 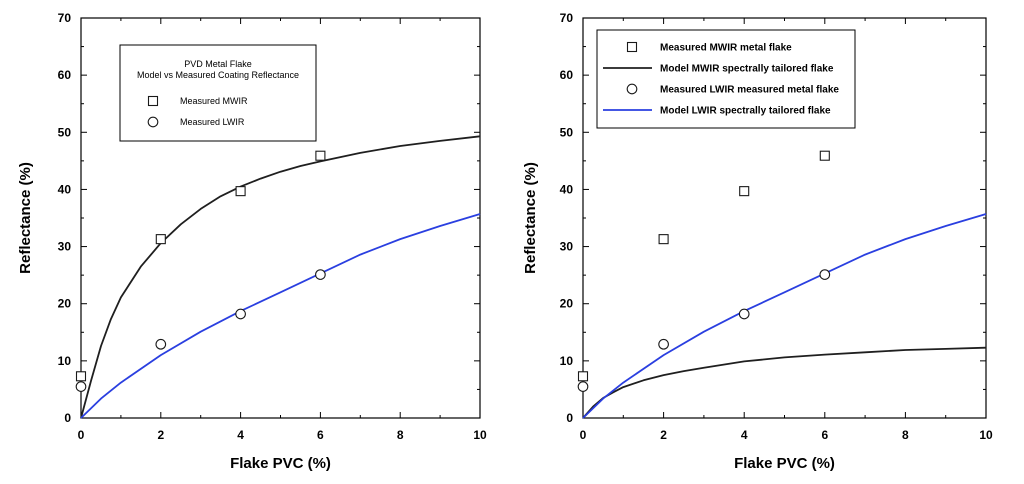 I want to click on legend-title: PVD Metal Flake, so click(x=218, y=64).